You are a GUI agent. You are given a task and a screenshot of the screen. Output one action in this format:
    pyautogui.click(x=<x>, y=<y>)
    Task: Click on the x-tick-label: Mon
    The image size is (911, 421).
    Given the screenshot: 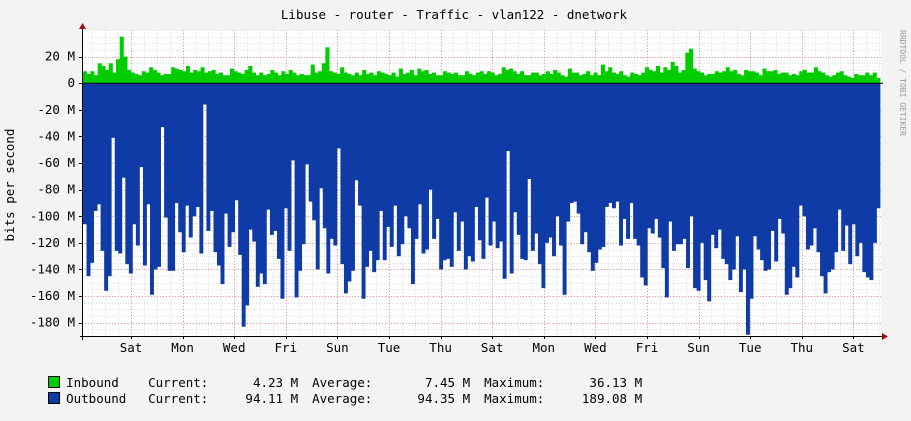 What is the action you would take?
    pyautogui.click(x=182, y=347)
    